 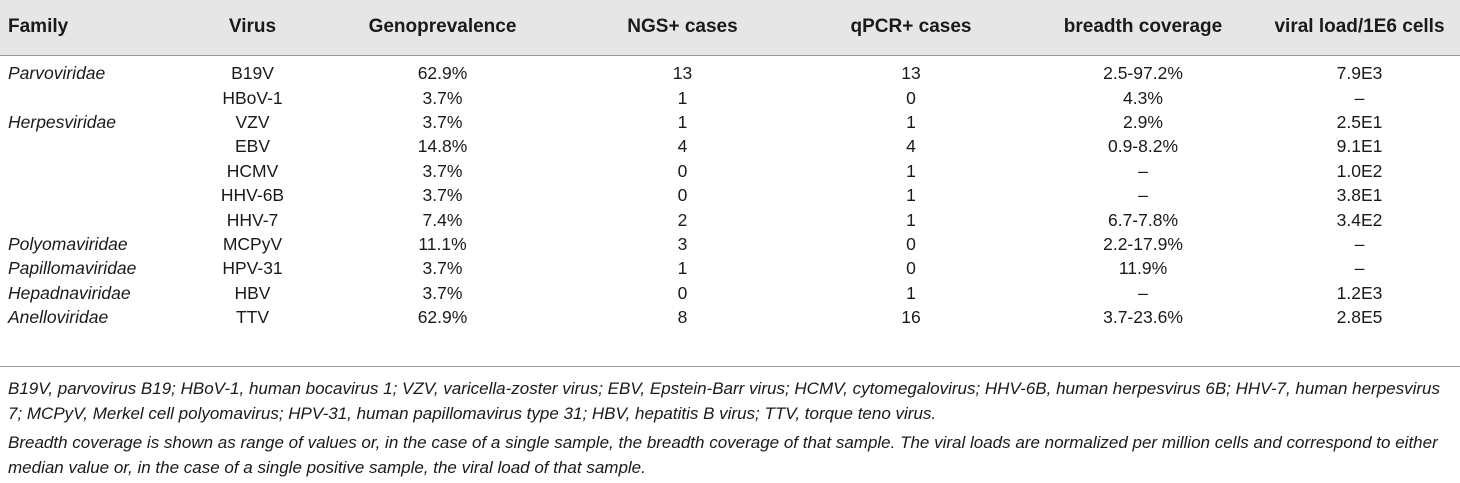 What do you see at coordinates (730, 147) in the screenshot?
I see `table-row: EBV 14.8% 4 4 0.9-8.2% 9.1E1` at bounding box center [730, 147].